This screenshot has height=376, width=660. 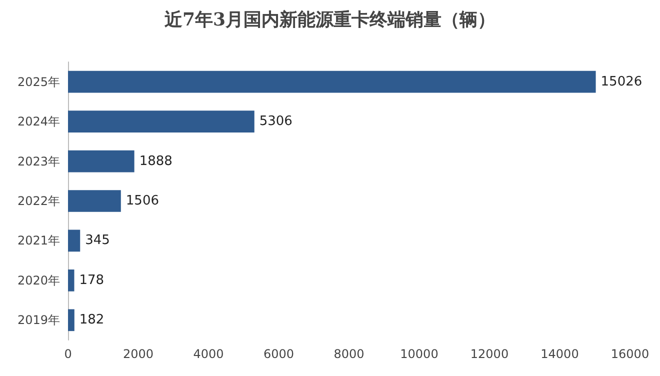 What do you see at coordinates (489, 354) in the screenshot?
I see `x-tick-label: 12000` at bounding box center [489, 354].